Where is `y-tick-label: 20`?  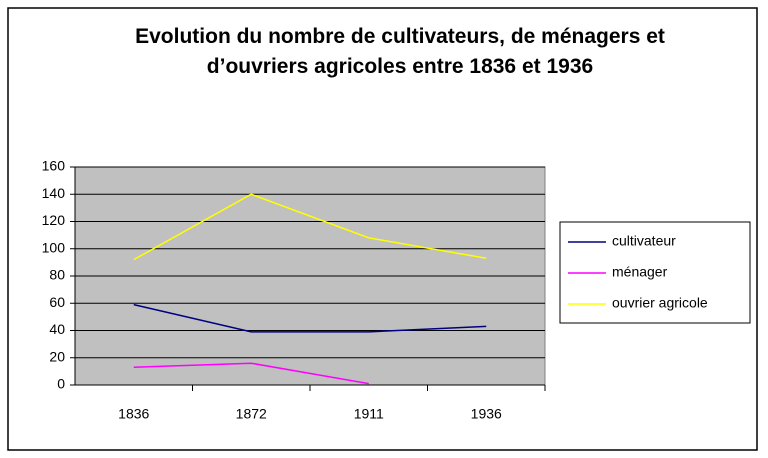
y-tick-label: 20 is located at coordinates (57, 356).